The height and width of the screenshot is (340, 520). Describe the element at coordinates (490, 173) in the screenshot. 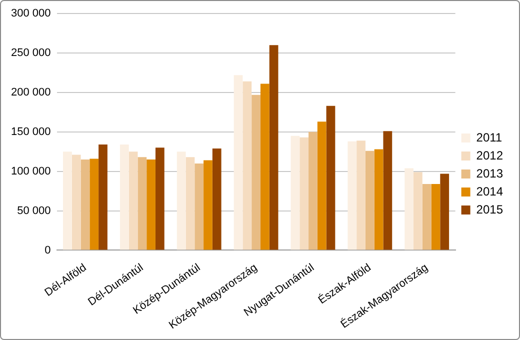

I see `legend-label: 2013` at that location.